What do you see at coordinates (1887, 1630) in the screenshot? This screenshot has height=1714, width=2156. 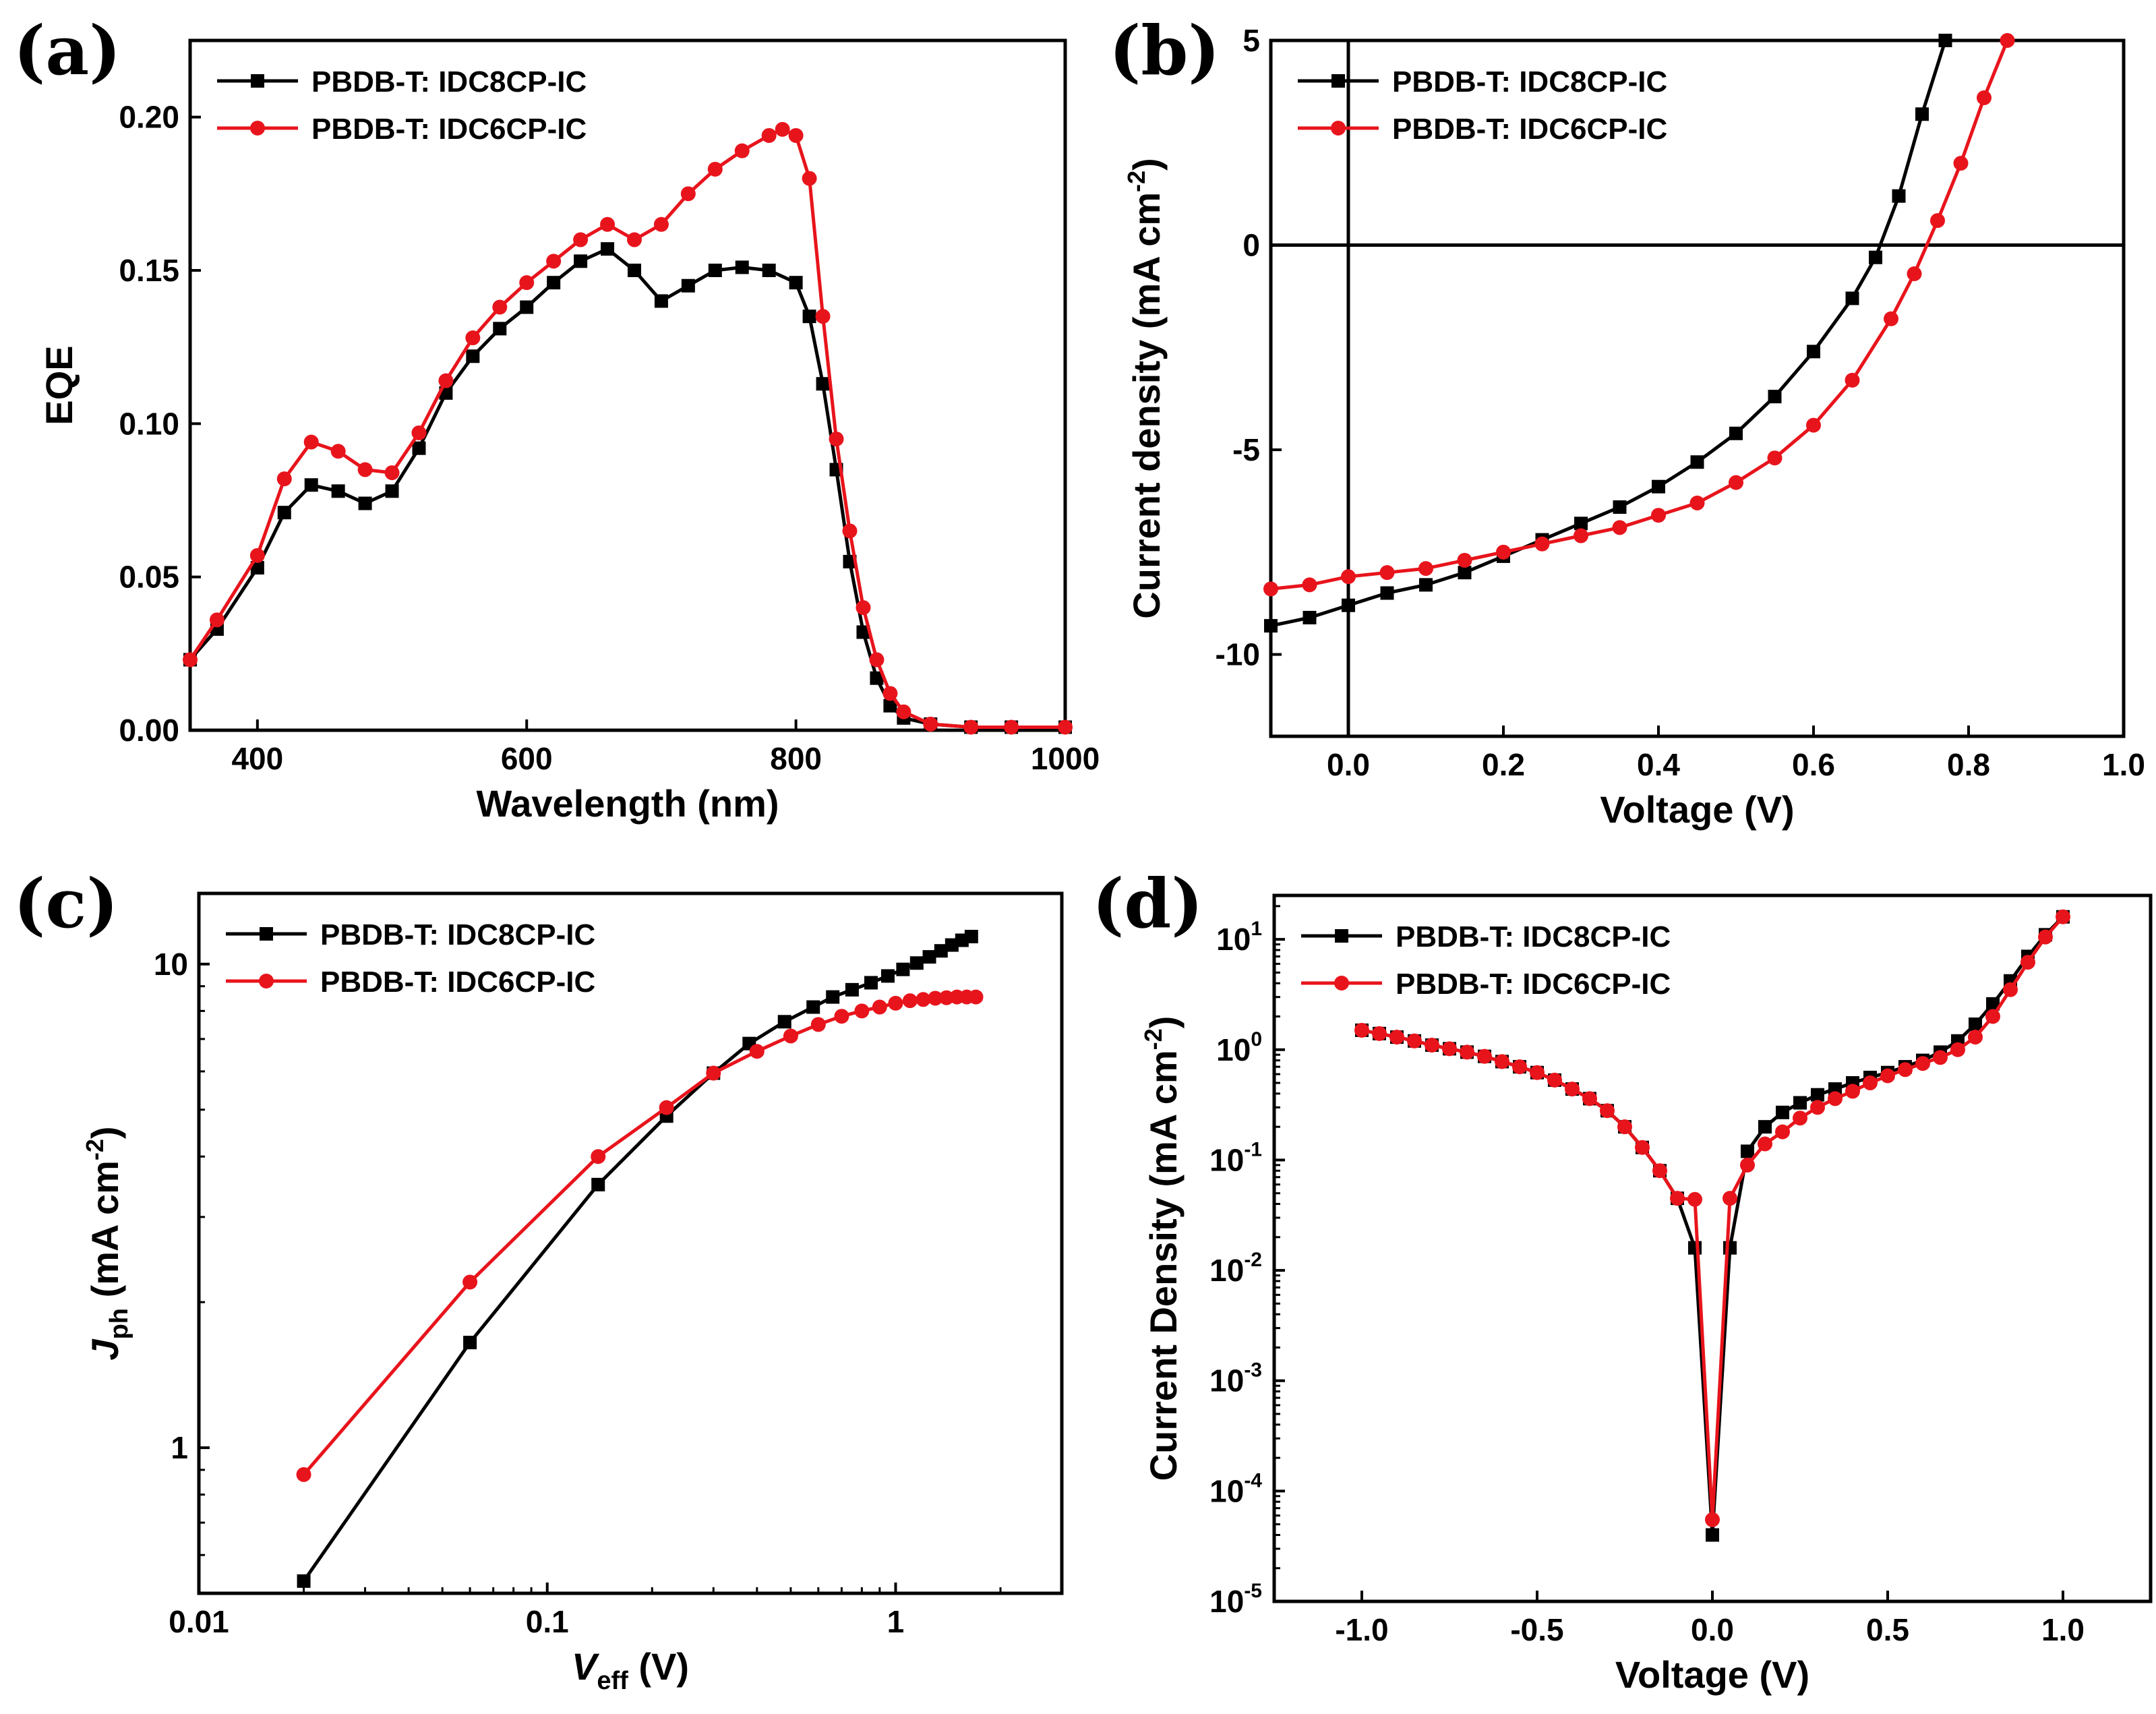 I see `x-tick-label: 0.5` at bounding box center [1887, 1630].